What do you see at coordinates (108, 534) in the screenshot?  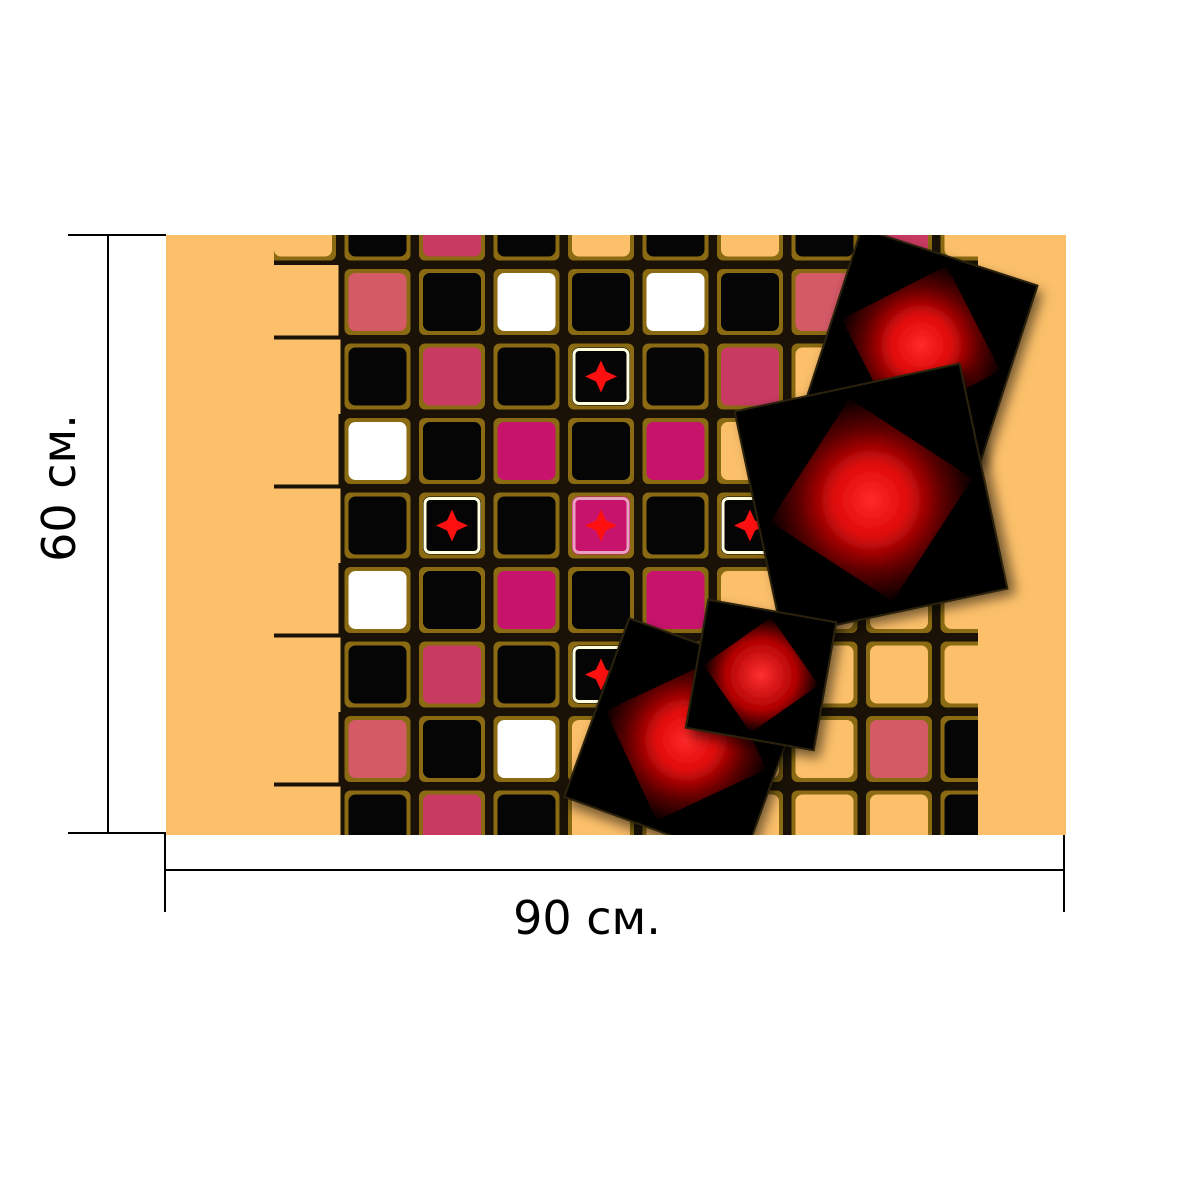 I see `height-dimension-line` at bounding box center [108, 534].